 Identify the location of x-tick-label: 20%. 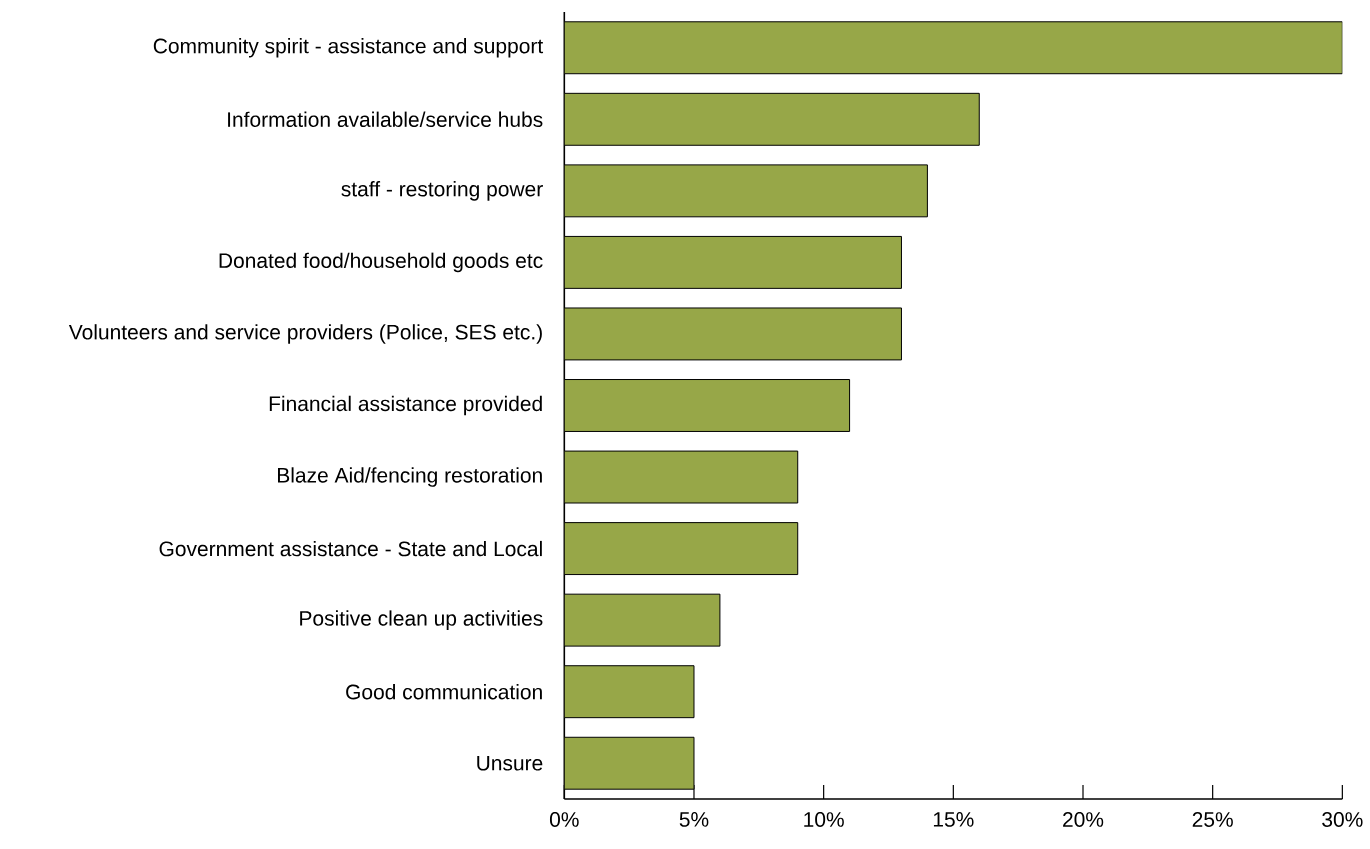
(1083, 819).